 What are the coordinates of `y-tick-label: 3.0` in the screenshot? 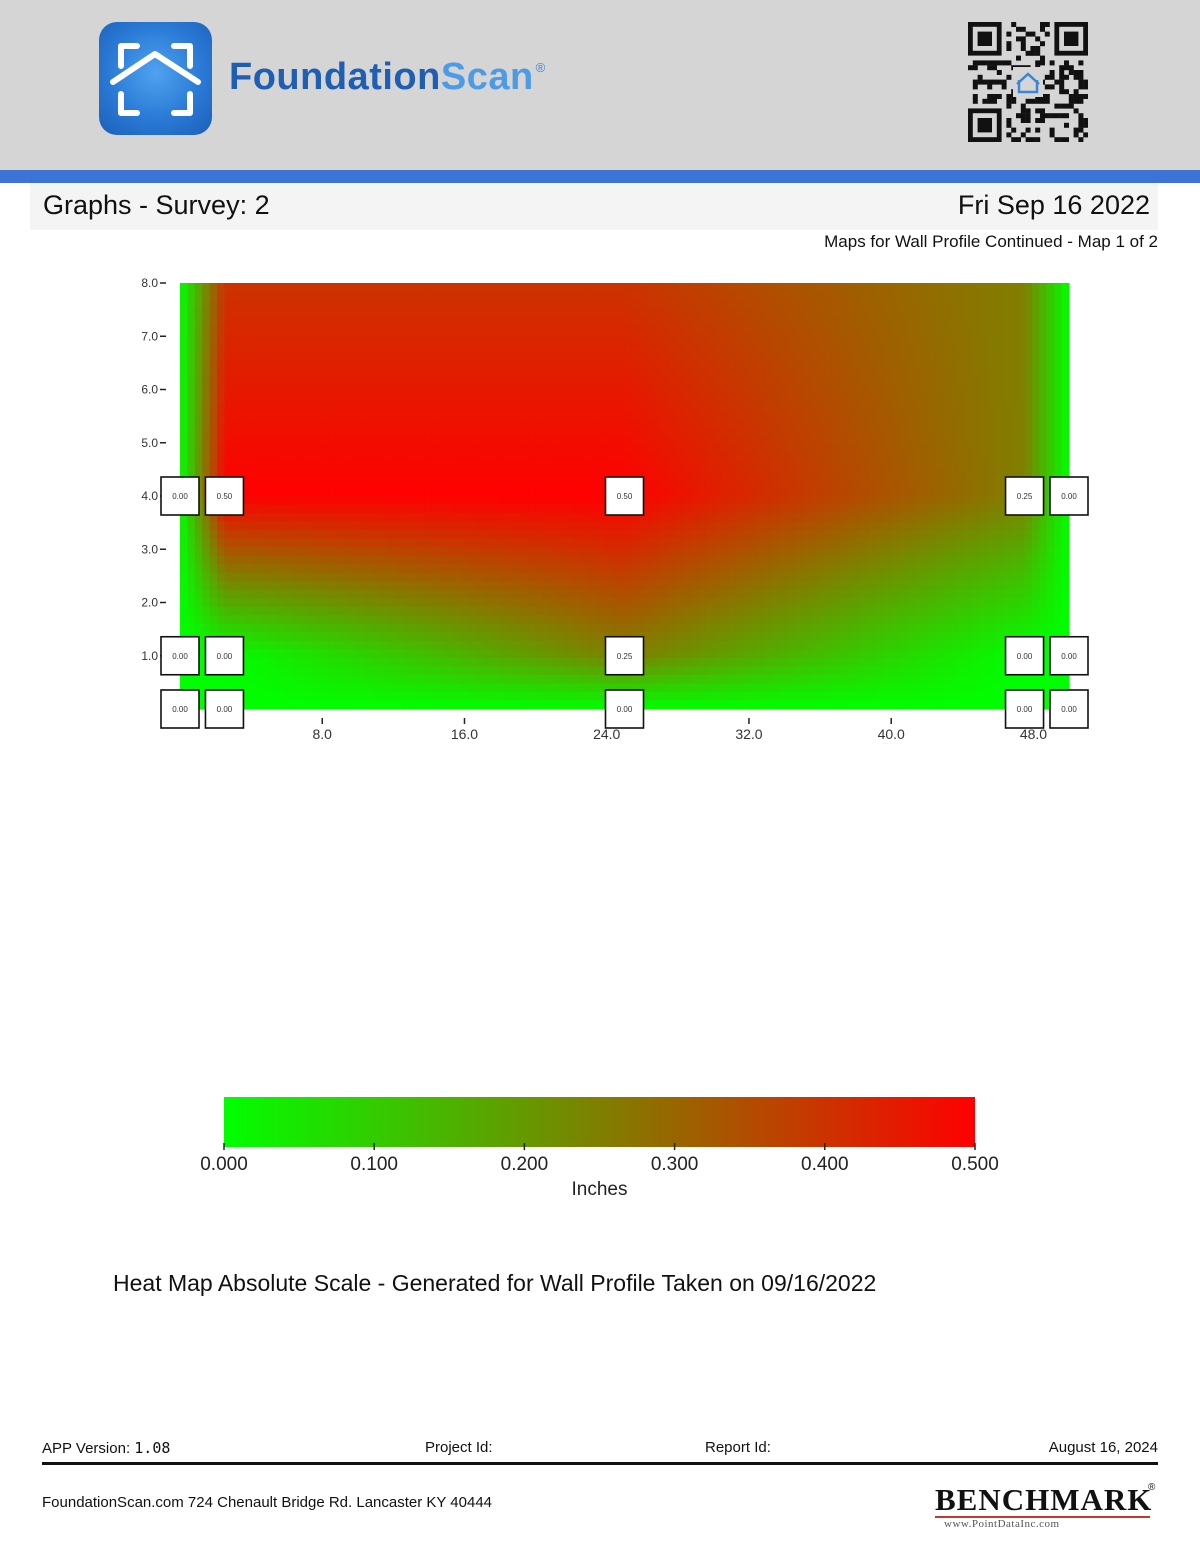 It's located at (149, 549).